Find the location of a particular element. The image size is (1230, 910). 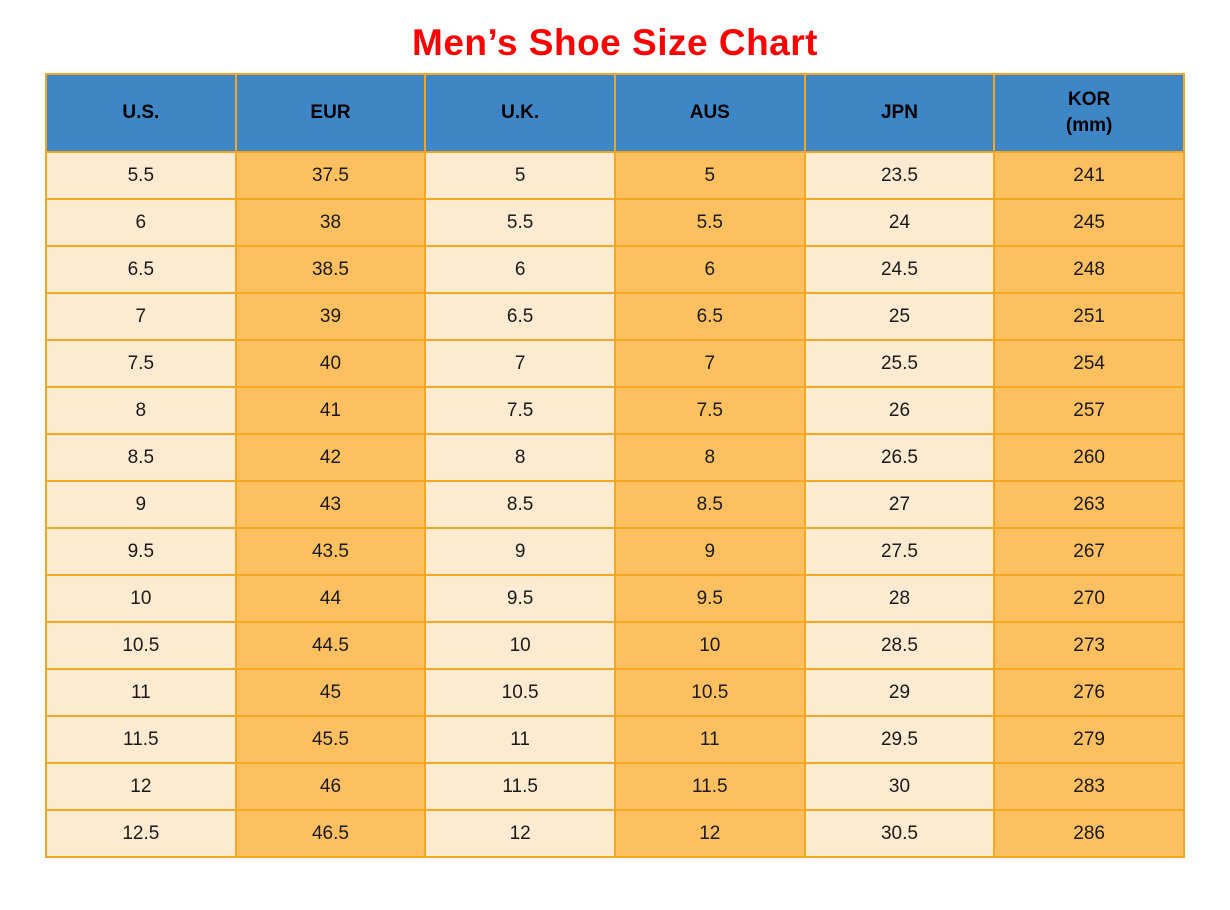

table-cell: 270 is located at coordinates (1089, 598).